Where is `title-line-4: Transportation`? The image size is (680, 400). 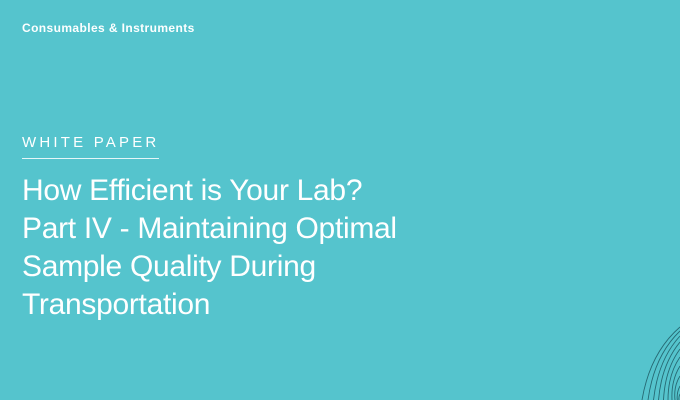
title-line-4: Transportation is located at coordinates (116, 304).